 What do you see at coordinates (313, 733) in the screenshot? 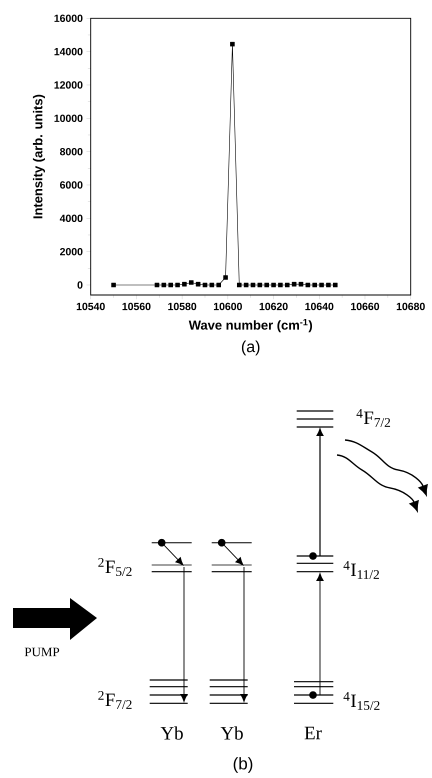
I see `text: Er` at bounding box center [313, 733].